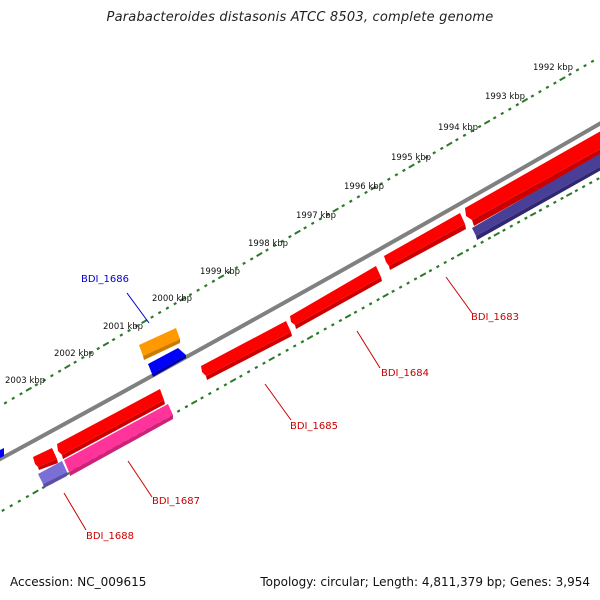 The image size is (600, 600). I want to click on gene-feature-bdi-1688-a, so click(111, 424).